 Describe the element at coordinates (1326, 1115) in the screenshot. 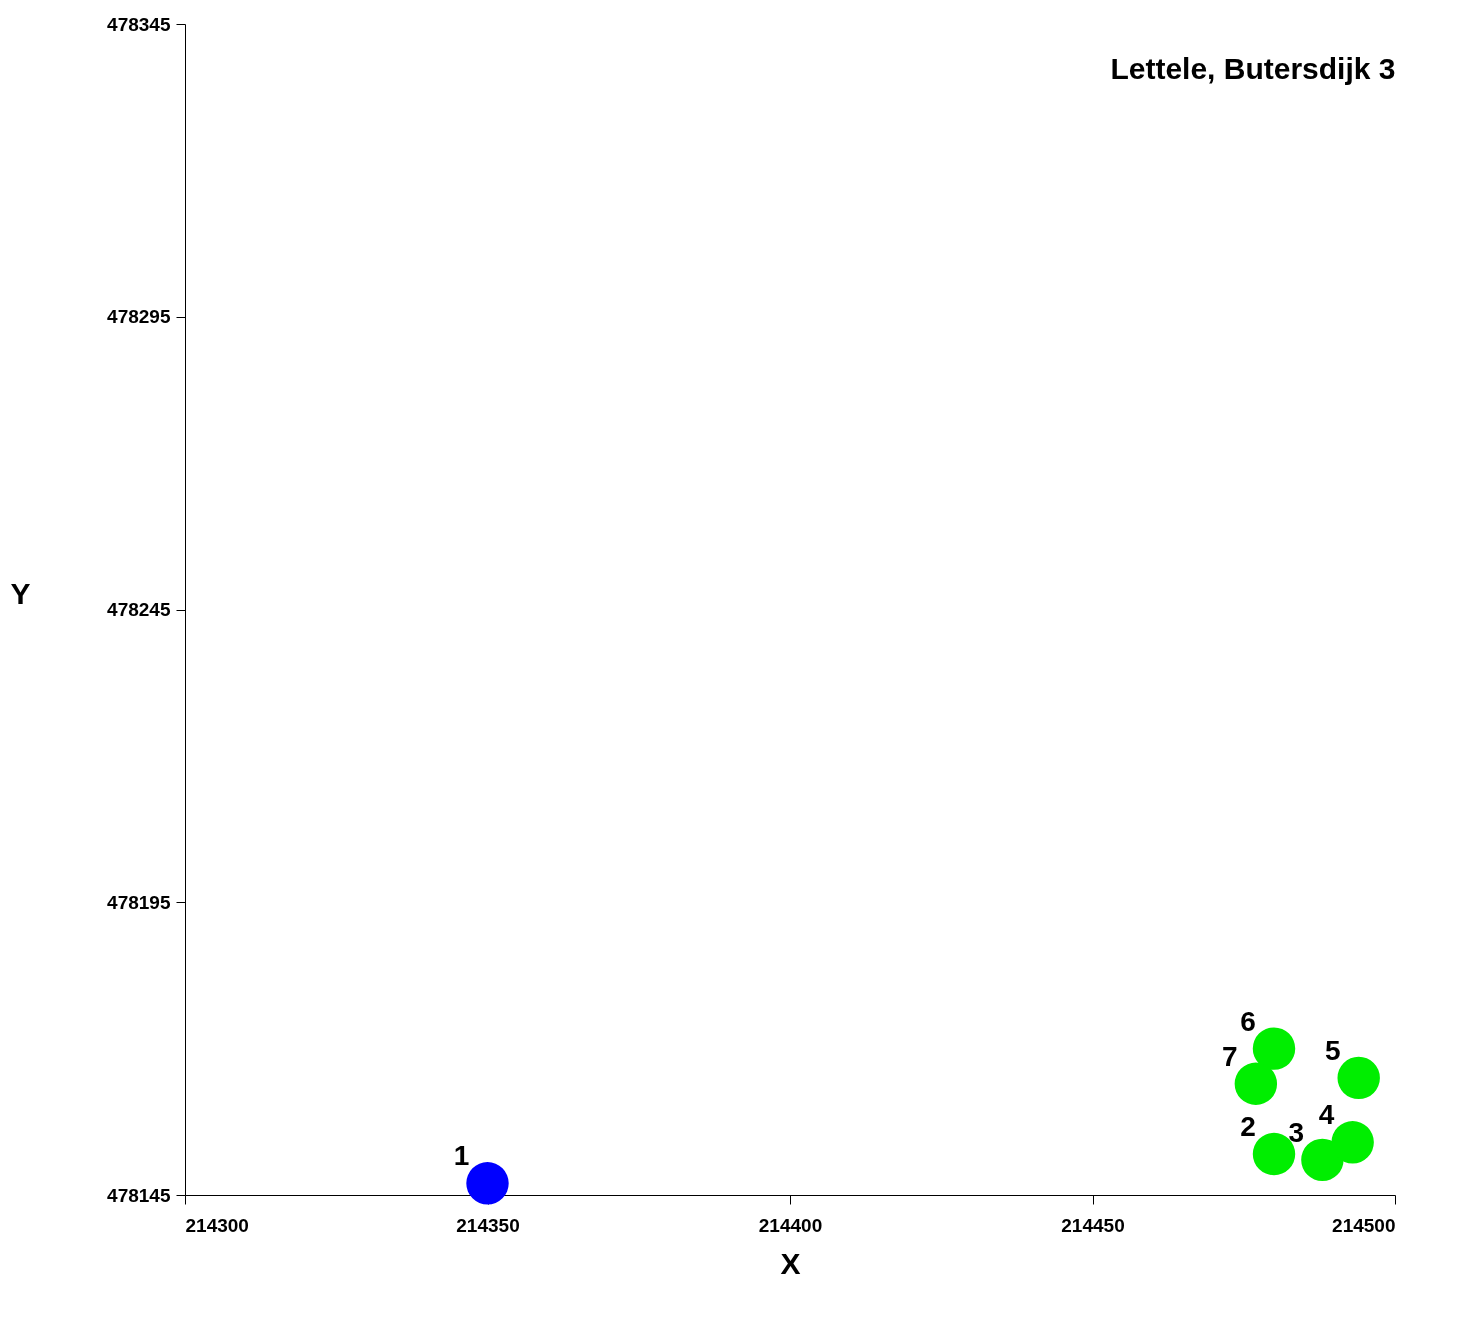

I see `annotation: 4` at that location.